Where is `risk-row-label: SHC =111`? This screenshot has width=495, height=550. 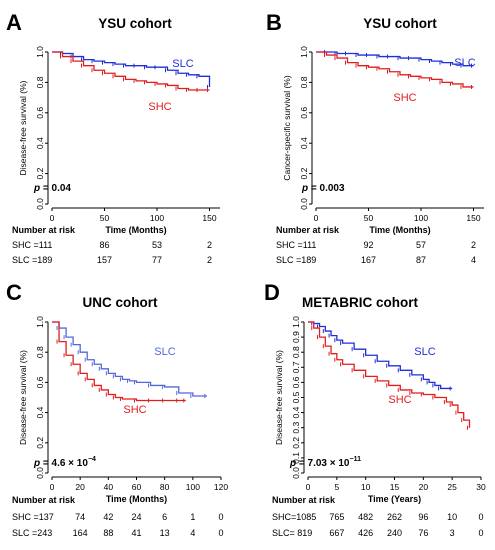
risk-row-label: SHC =111 is located at coordinates (32, 245).